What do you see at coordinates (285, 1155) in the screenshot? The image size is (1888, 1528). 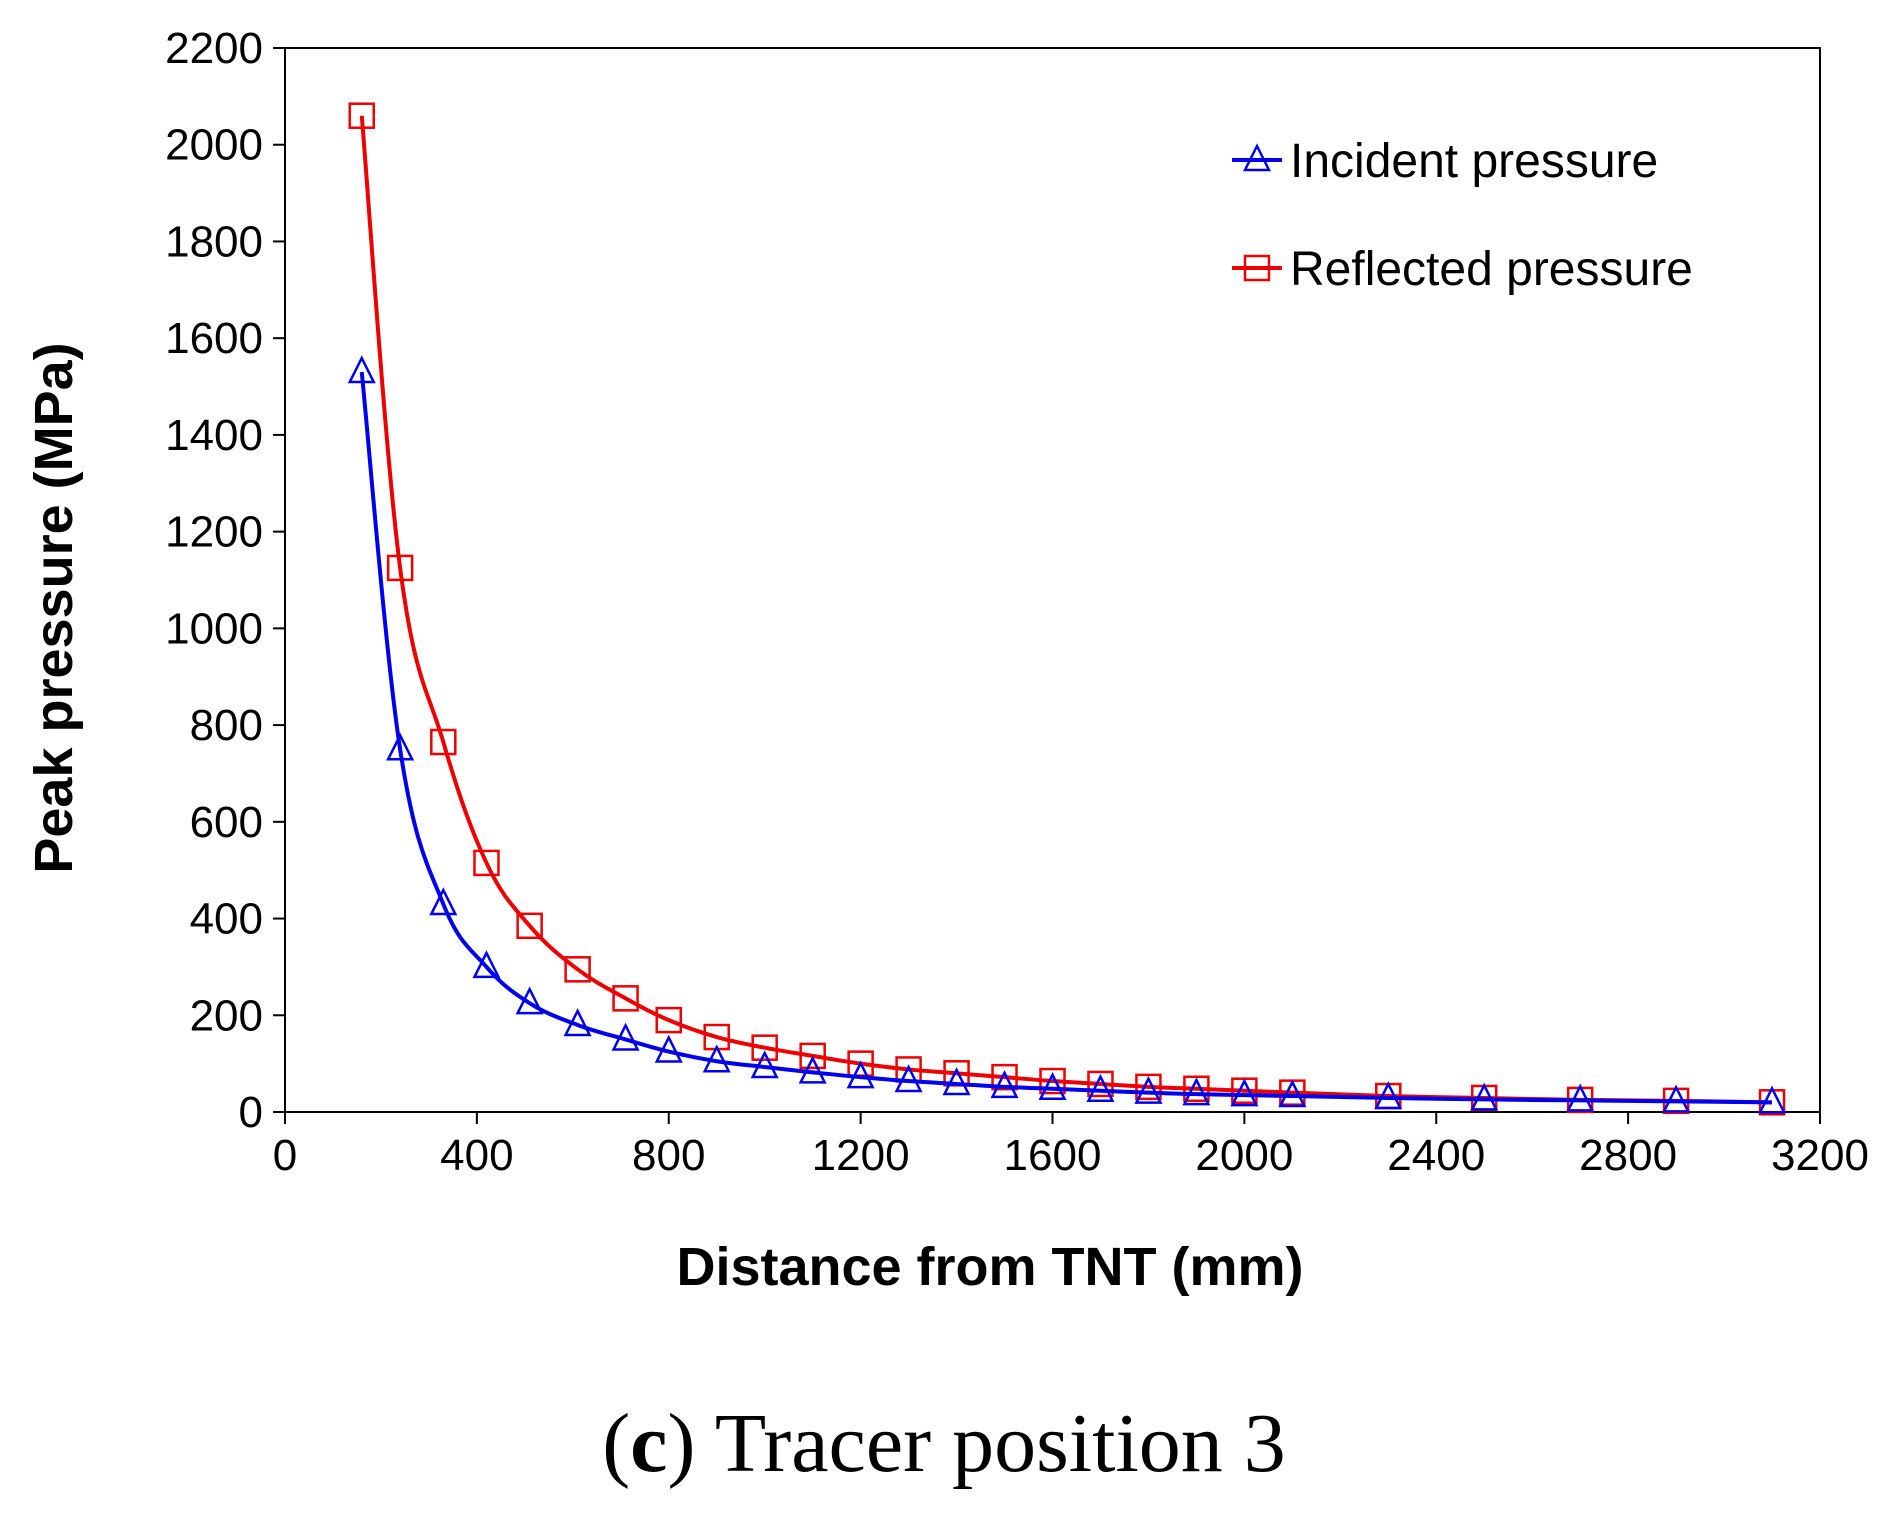 I see `x-tick-label: 0` at bounding box center [285, 1155].